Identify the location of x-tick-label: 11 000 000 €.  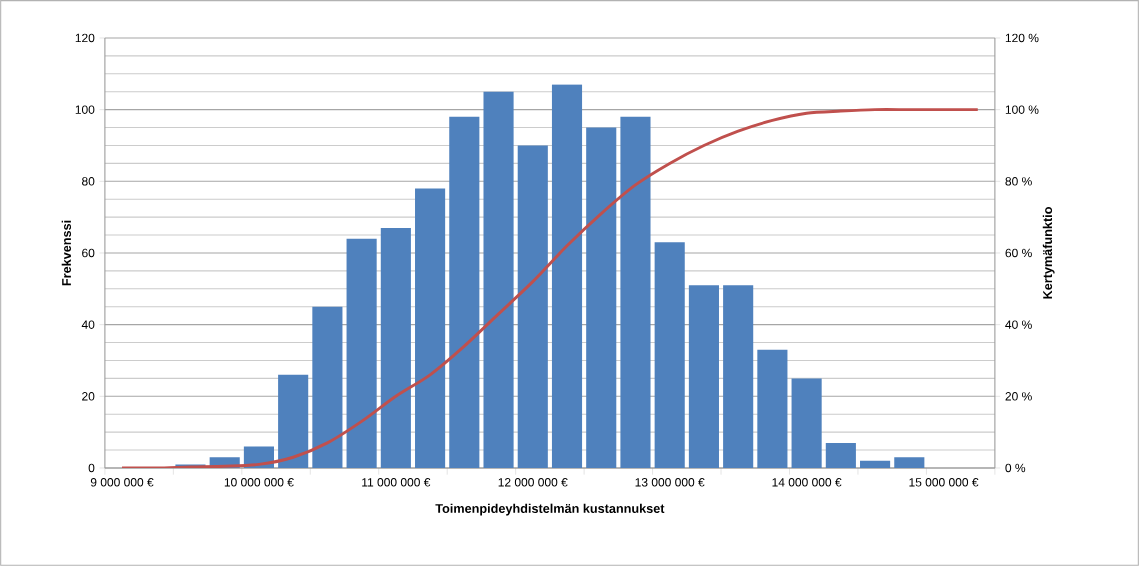
(396, 482).